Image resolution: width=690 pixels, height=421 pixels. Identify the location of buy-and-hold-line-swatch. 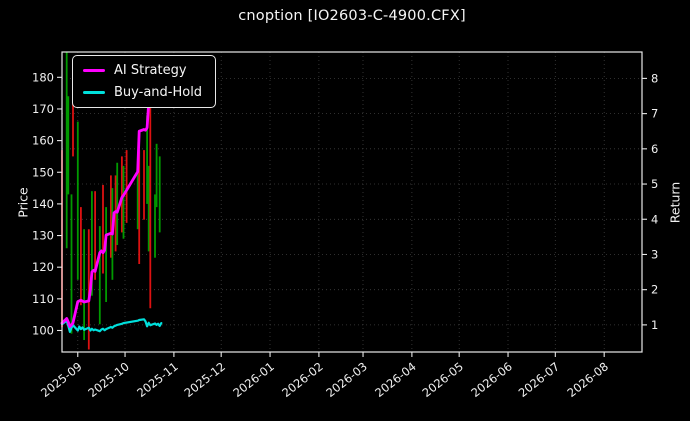
(94, 92).